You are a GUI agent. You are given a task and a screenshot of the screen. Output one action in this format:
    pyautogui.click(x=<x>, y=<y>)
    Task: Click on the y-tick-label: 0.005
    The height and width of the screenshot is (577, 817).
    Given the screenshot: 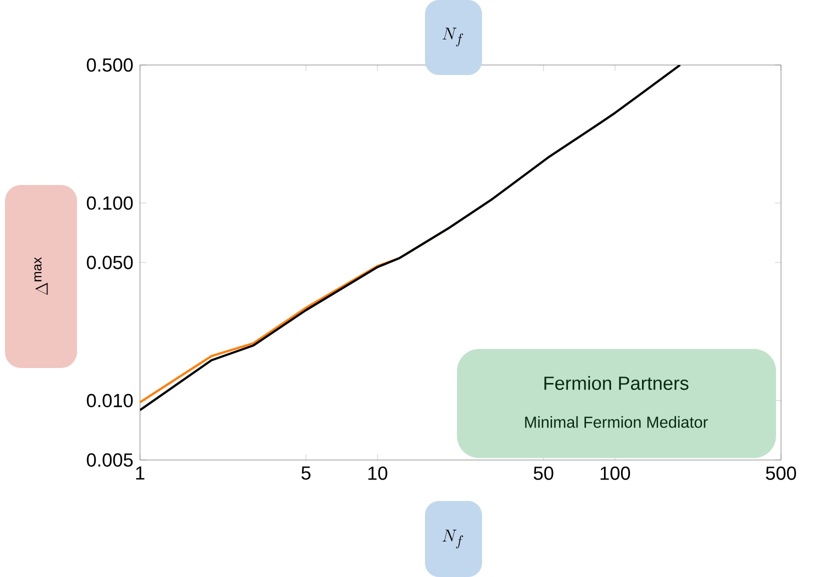 What is the action you would take?
    pyautogui.click(x=109, y=460)
    